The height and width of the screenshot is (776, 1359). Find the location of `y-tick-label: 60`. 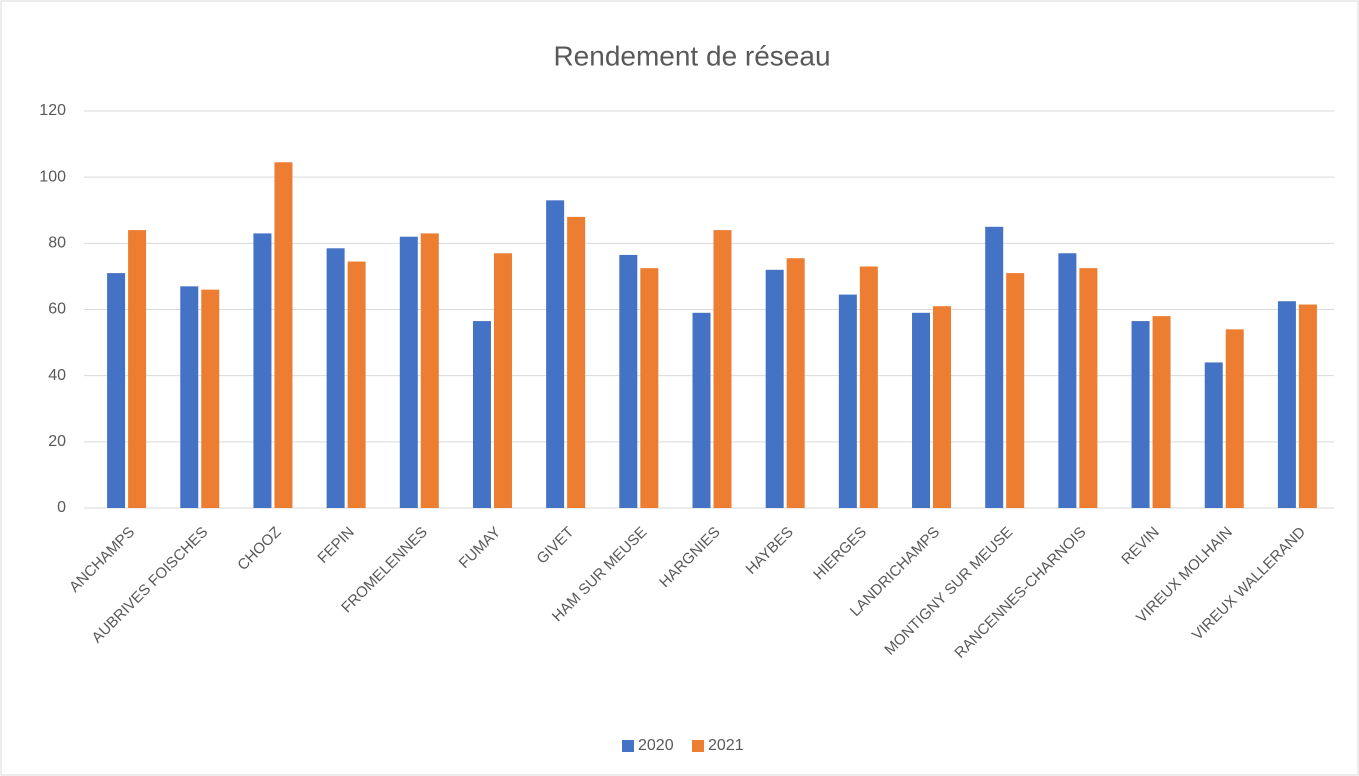

y-tick-label: 60 is located at coordinates (57, 309).